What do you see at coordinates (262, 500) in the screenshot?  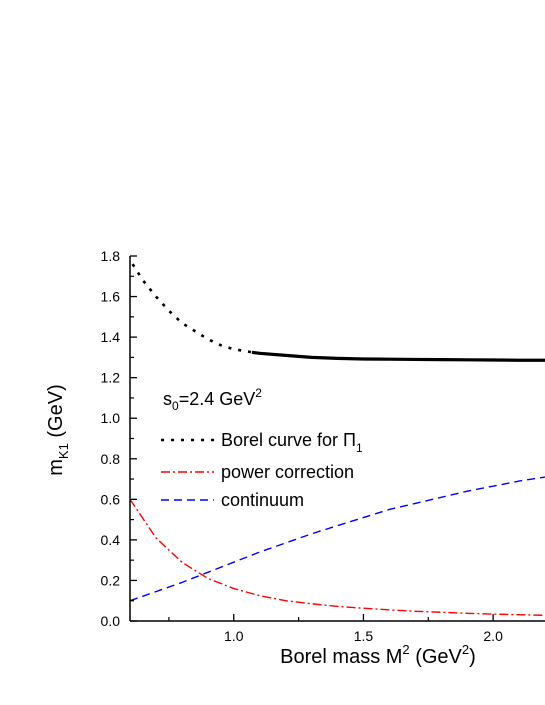 I see `legend-continuum-label: continuum` at bounding box center [262, 500].